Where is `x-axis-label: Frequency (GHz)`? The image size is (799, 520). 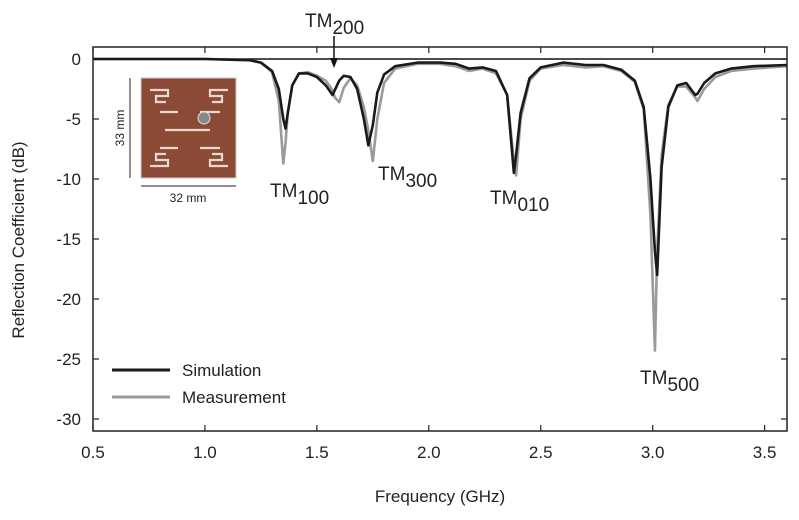 x-axis-label: Frequency (GHz) is located at coordinates (440, 496).